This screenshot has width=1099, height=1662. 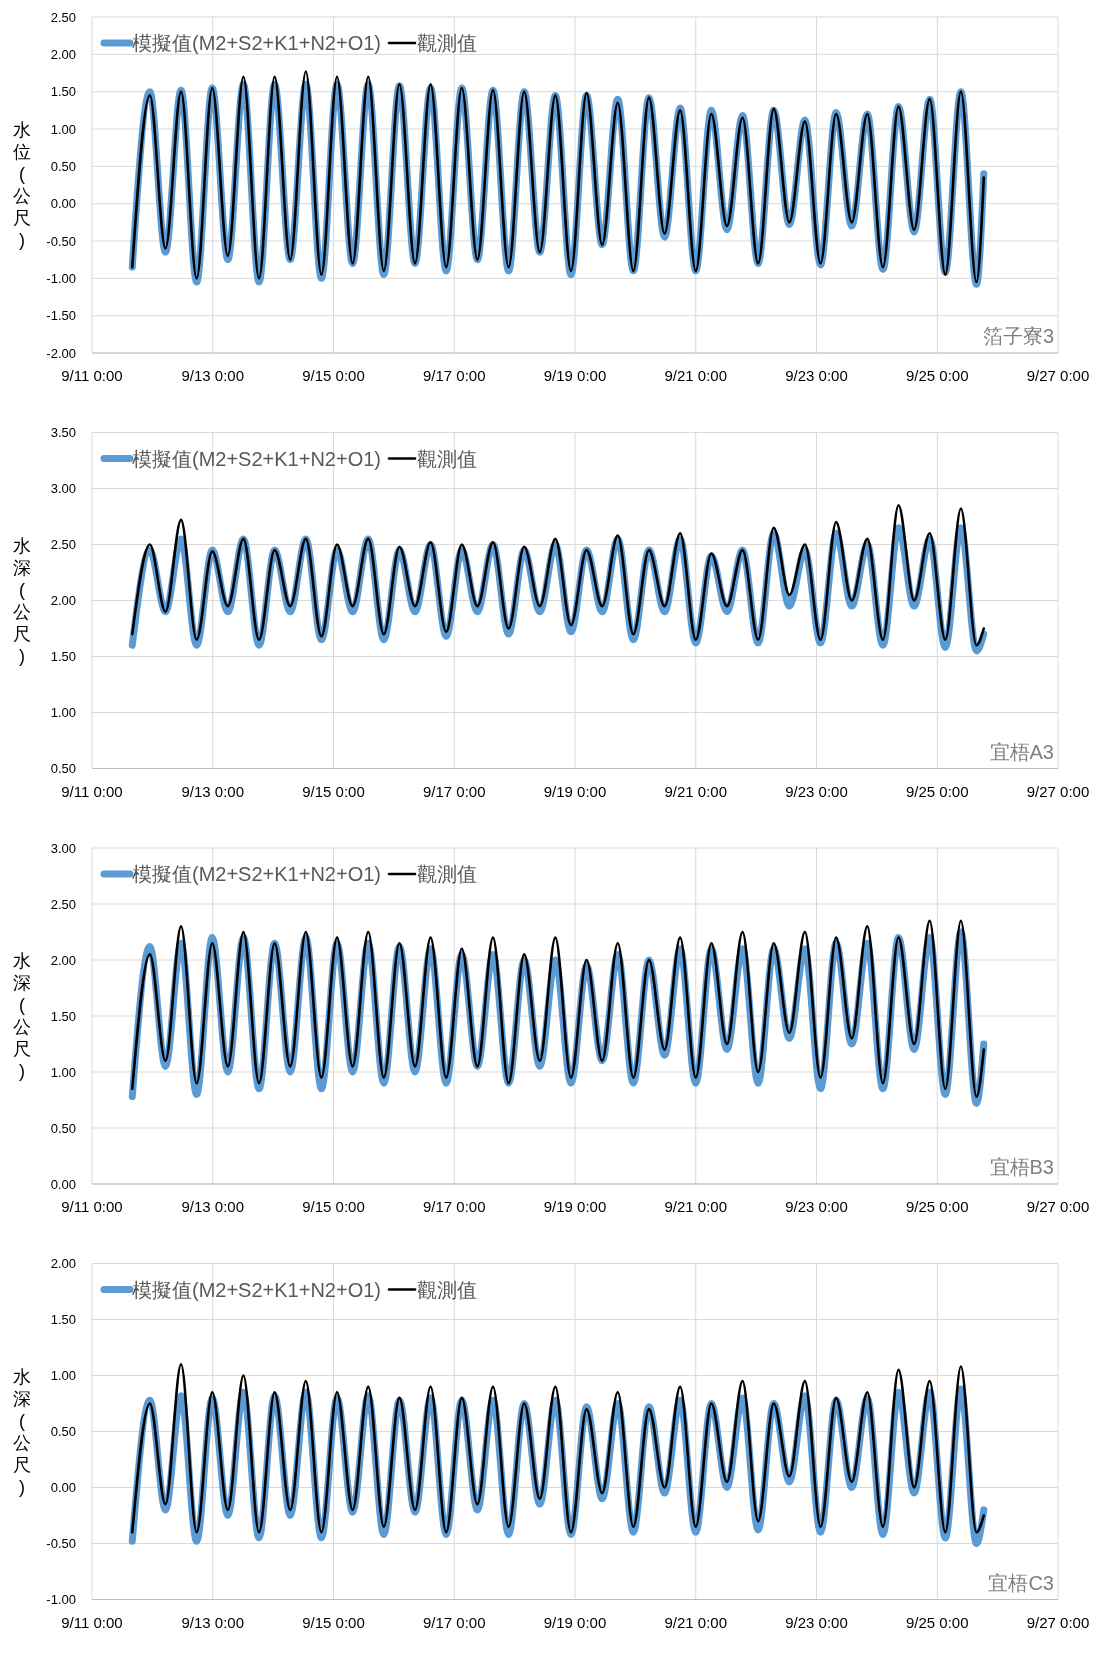 What do you see at coordinates (63, 433) in the screenshot?
I see `y-tick-label: 3.50` at bounding box center [63, 433].